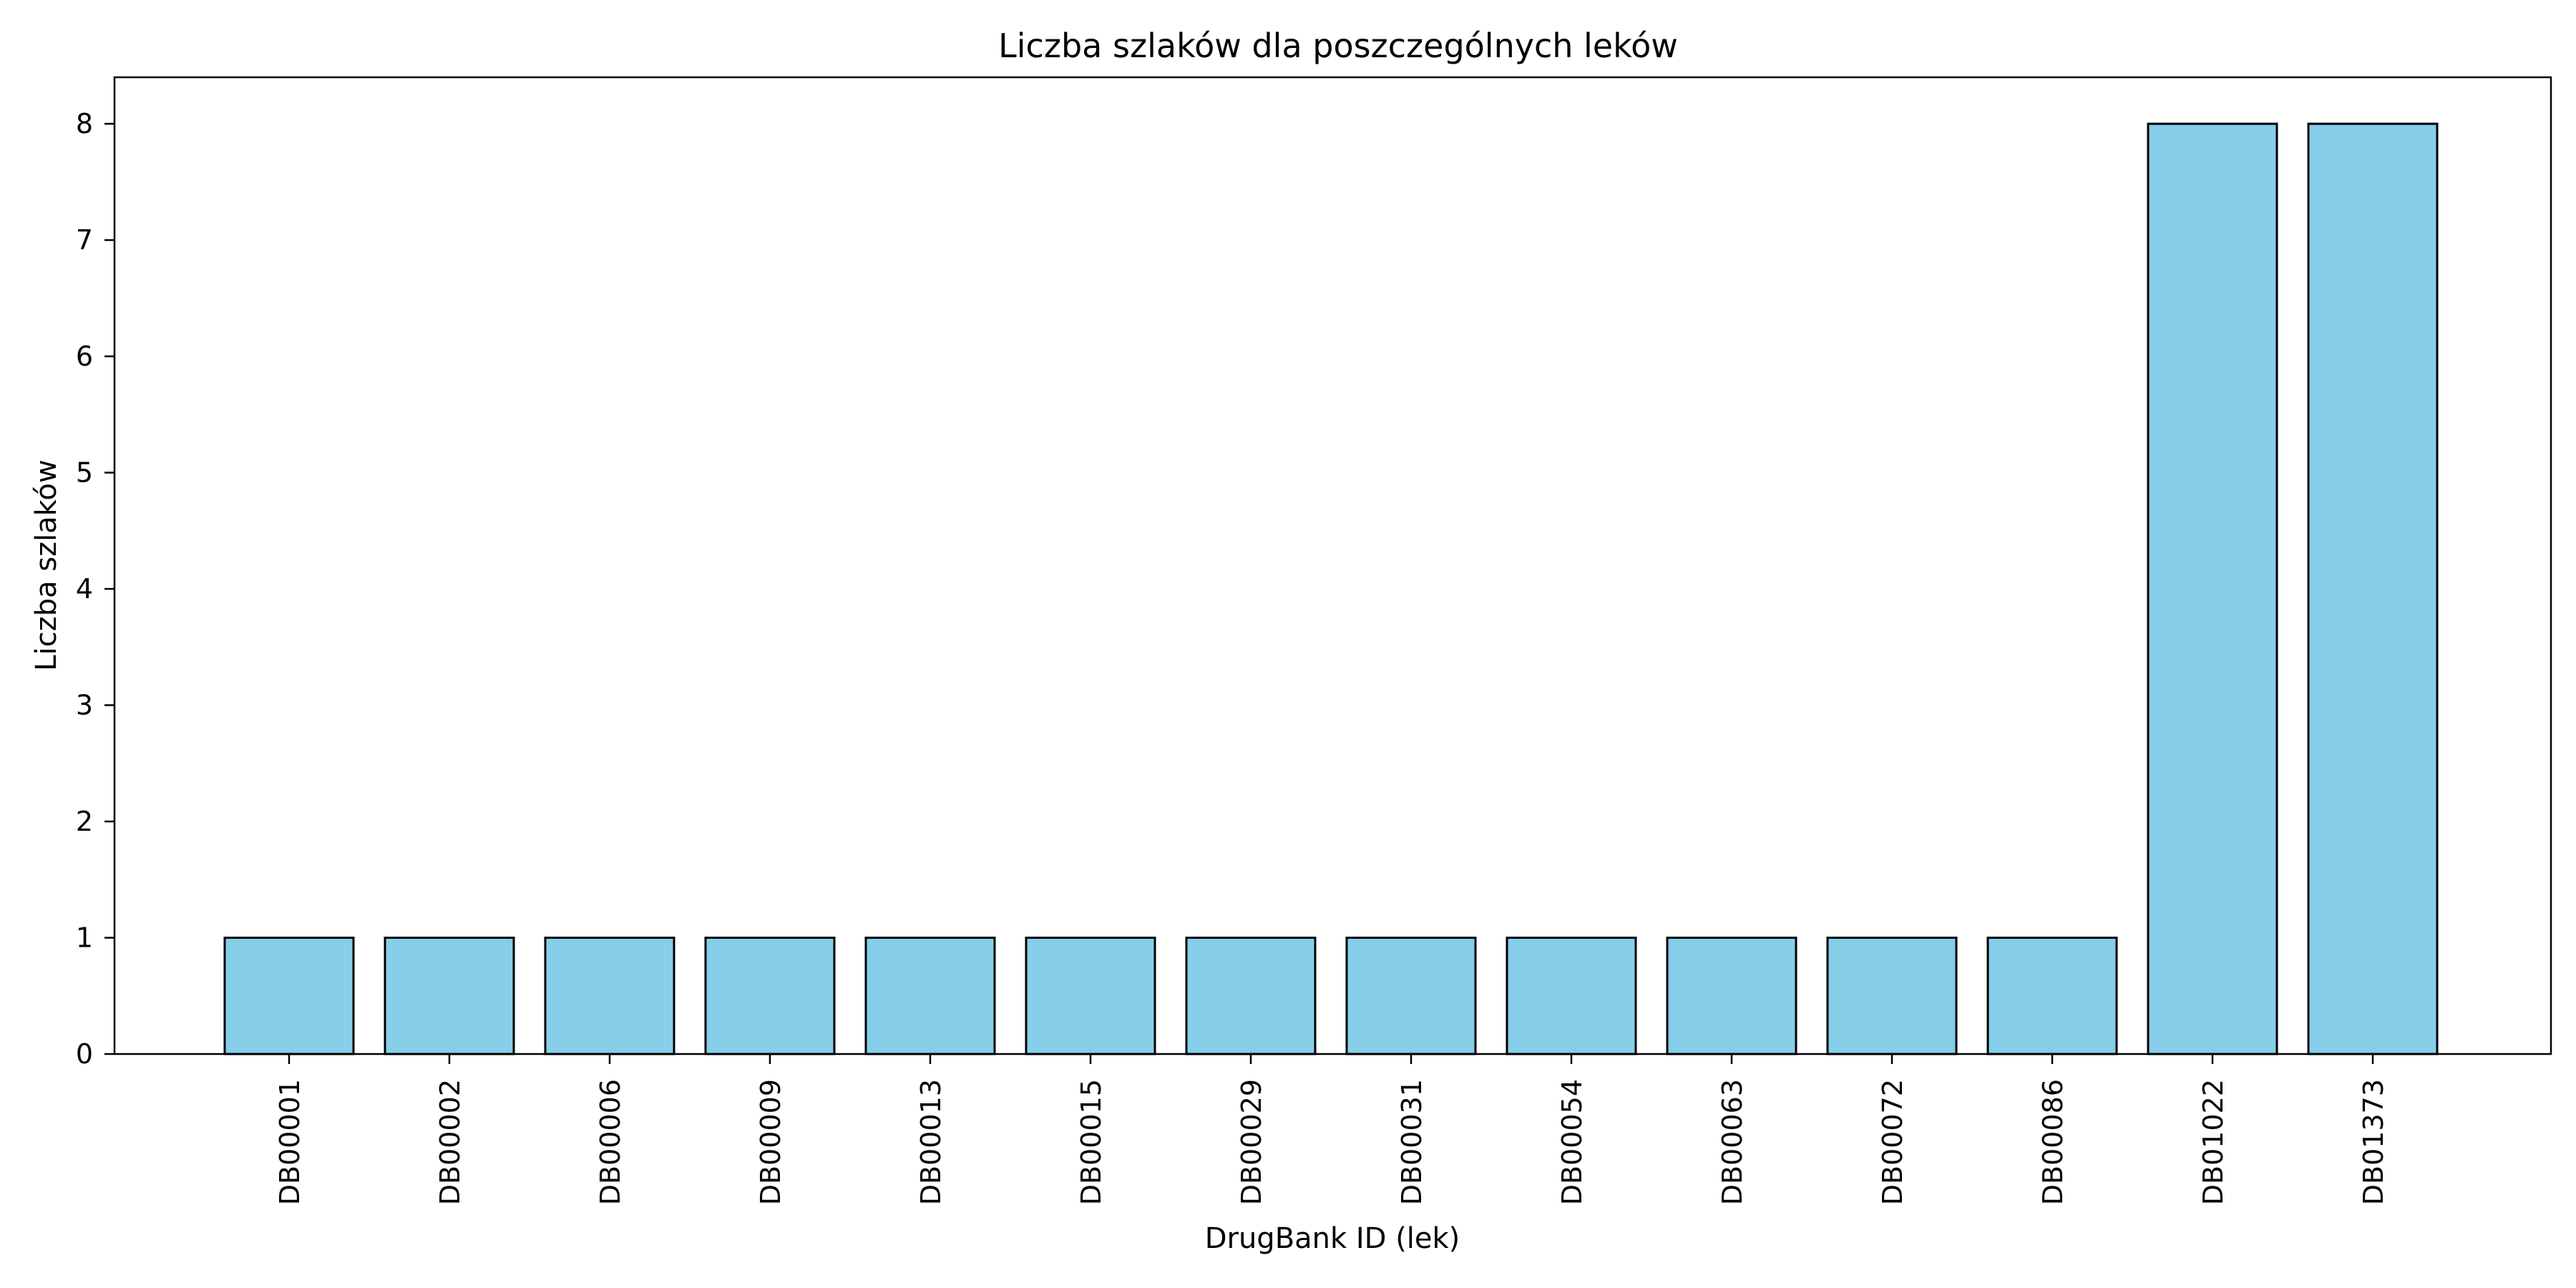 The image size is (2576, 1288). Describe the element at coordinates (1332, 1238) in the screenshot. I see `x-axis-label: DrugBank ID (lek)` at that location.